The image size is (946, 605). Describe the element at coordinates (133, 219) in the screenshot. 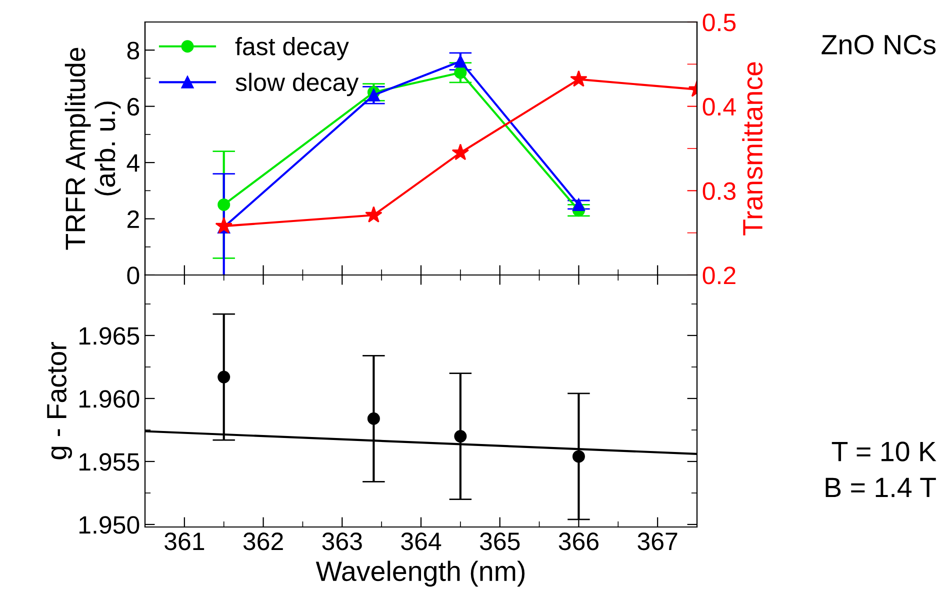

I see `y-tick-label: 2` at that location.